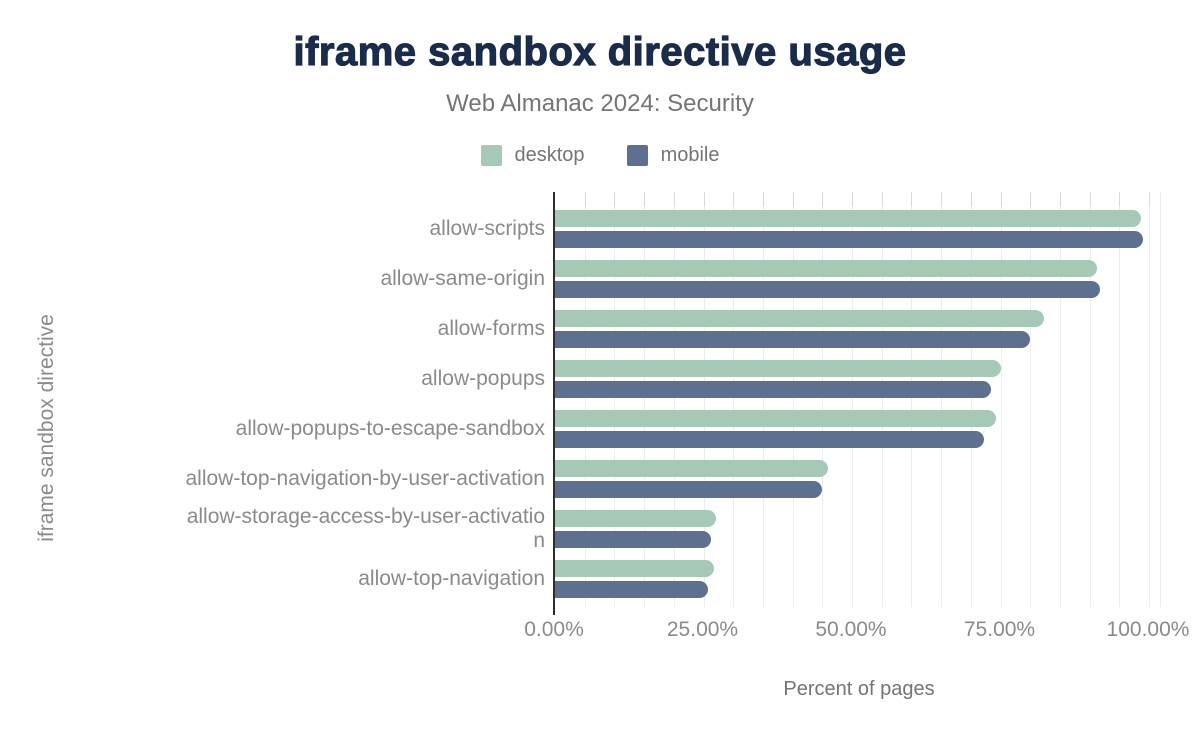  Describe the element at coordinates (1160, 399) in the screenshot. I see `plot-right-edge` at that location.